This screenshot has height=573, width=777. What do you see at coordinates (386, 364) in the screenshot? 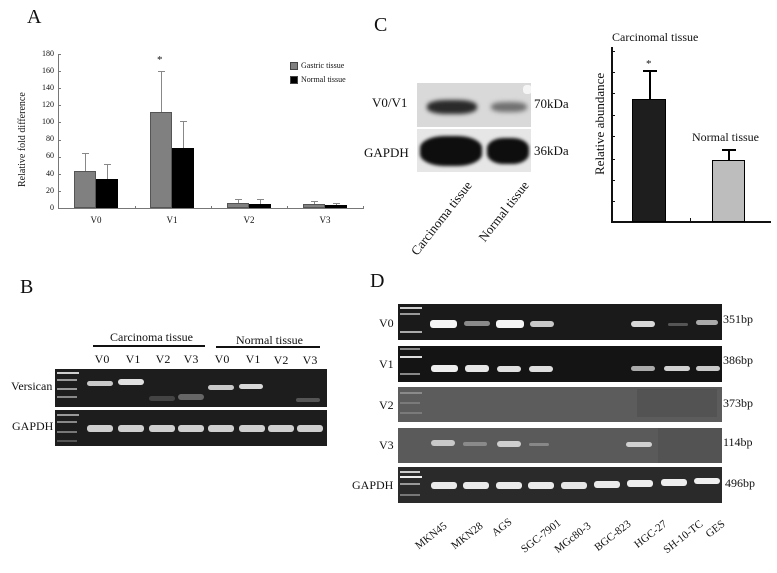
I see `gel-row-label: V1` at bounding box center [386, 364].